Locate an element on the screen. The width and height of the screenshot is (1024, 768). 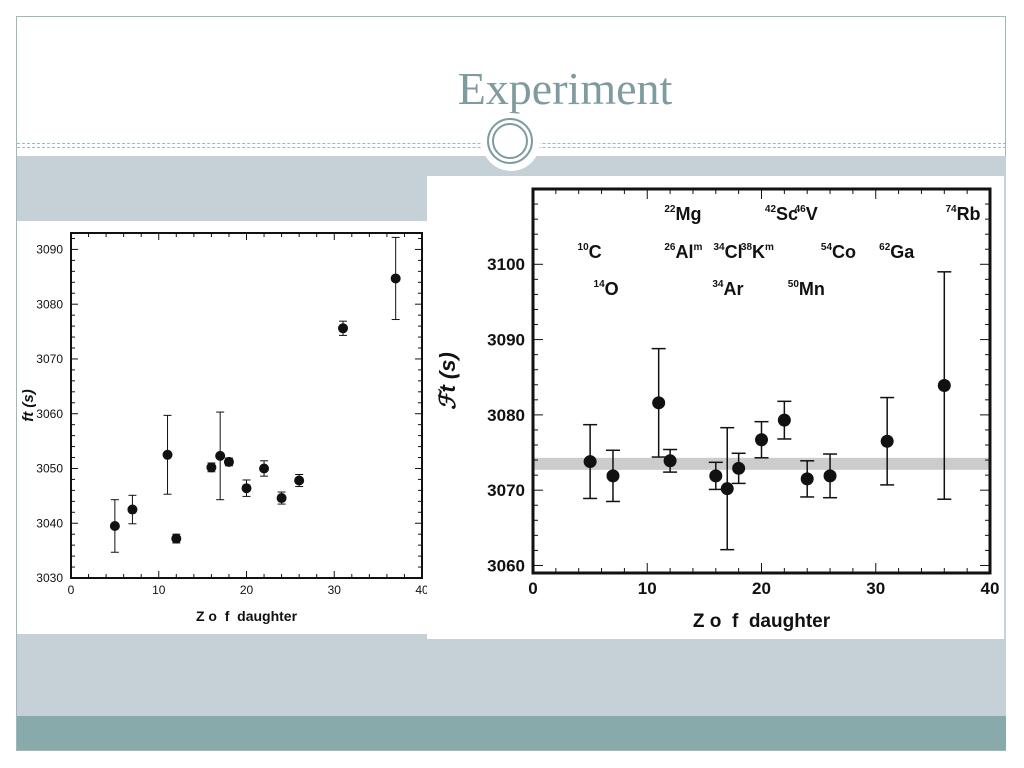
nuclide-symbol: Mg is located at coordinates (689, 214).